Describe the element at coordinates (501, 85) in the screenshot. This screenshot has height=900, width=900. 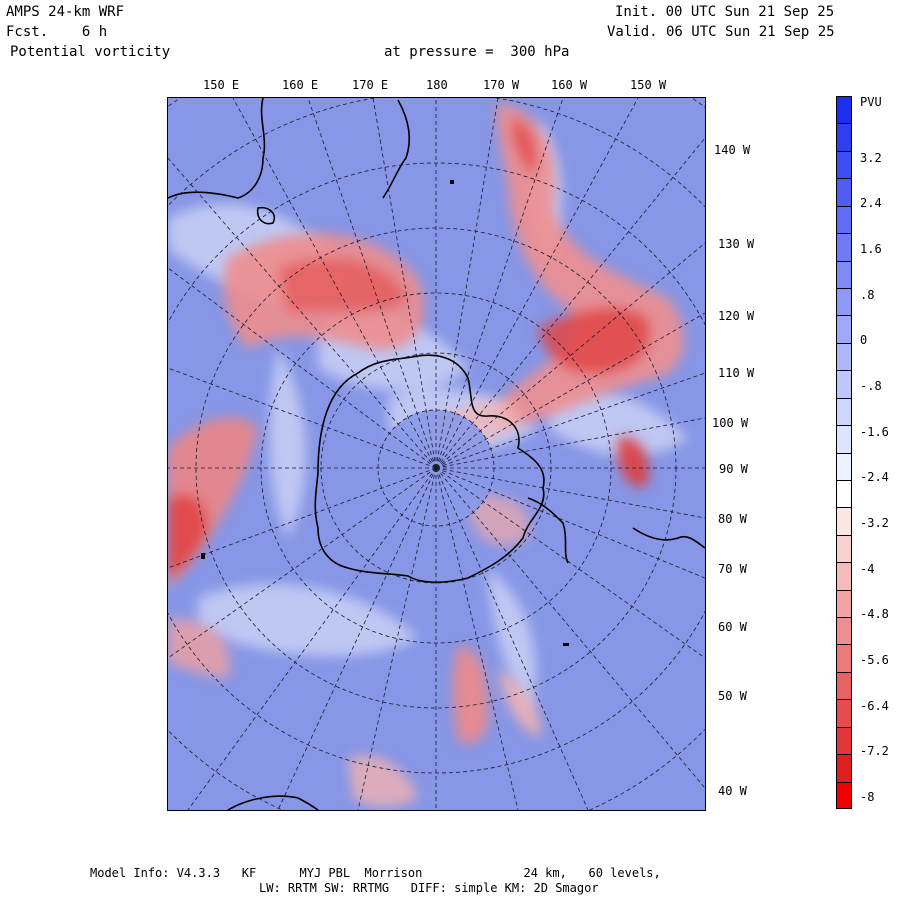
I see `lon-label-top: 170 W` at that location.